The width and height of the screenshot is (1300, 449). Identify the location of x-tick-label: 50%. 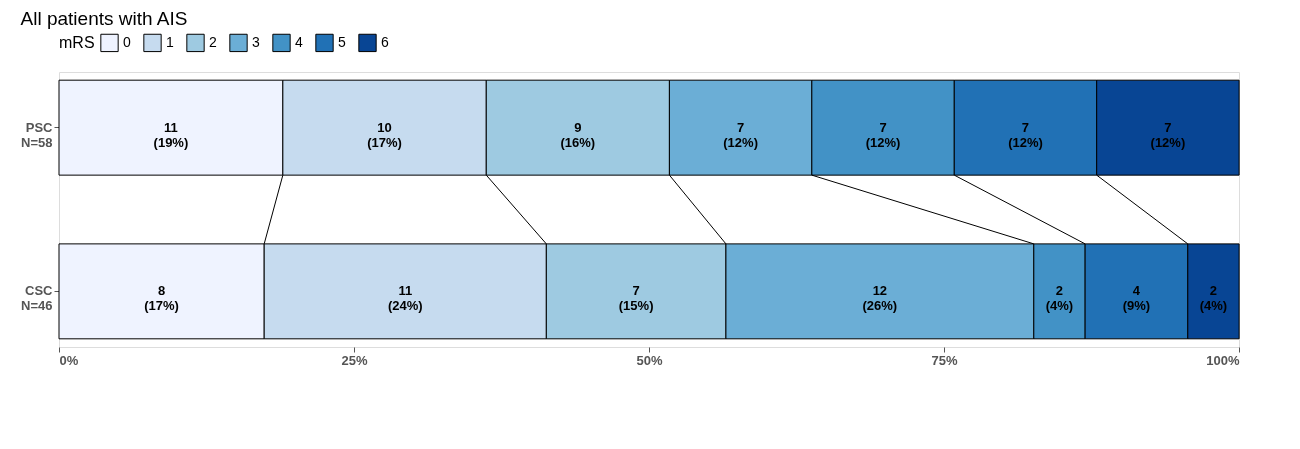
(649, 360).